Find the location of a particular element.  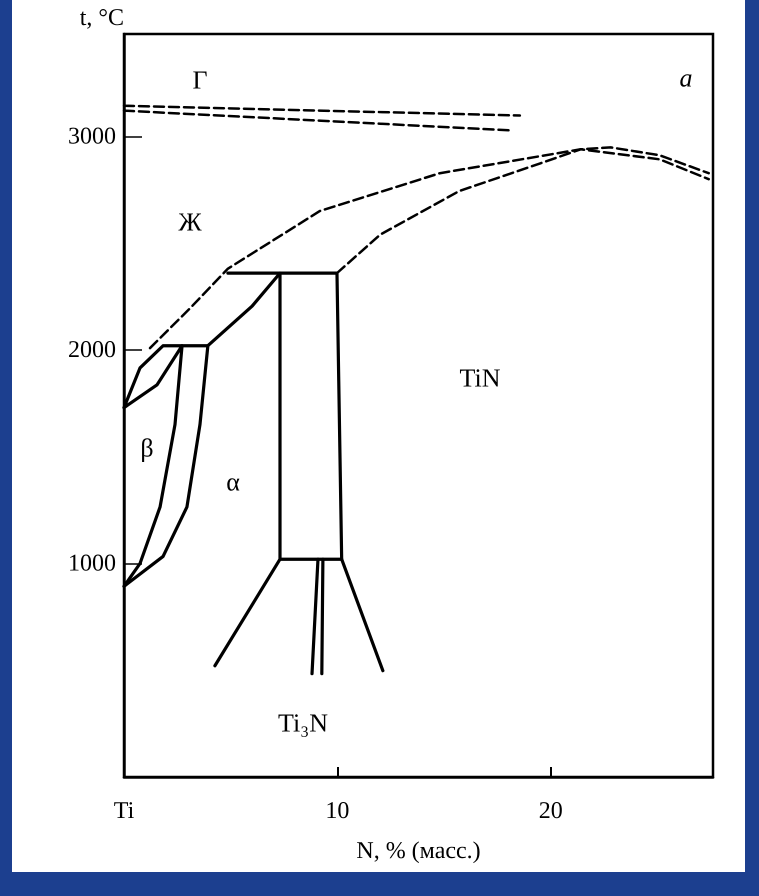

x-tick-label: 10 is located at coordinates (337, 811).